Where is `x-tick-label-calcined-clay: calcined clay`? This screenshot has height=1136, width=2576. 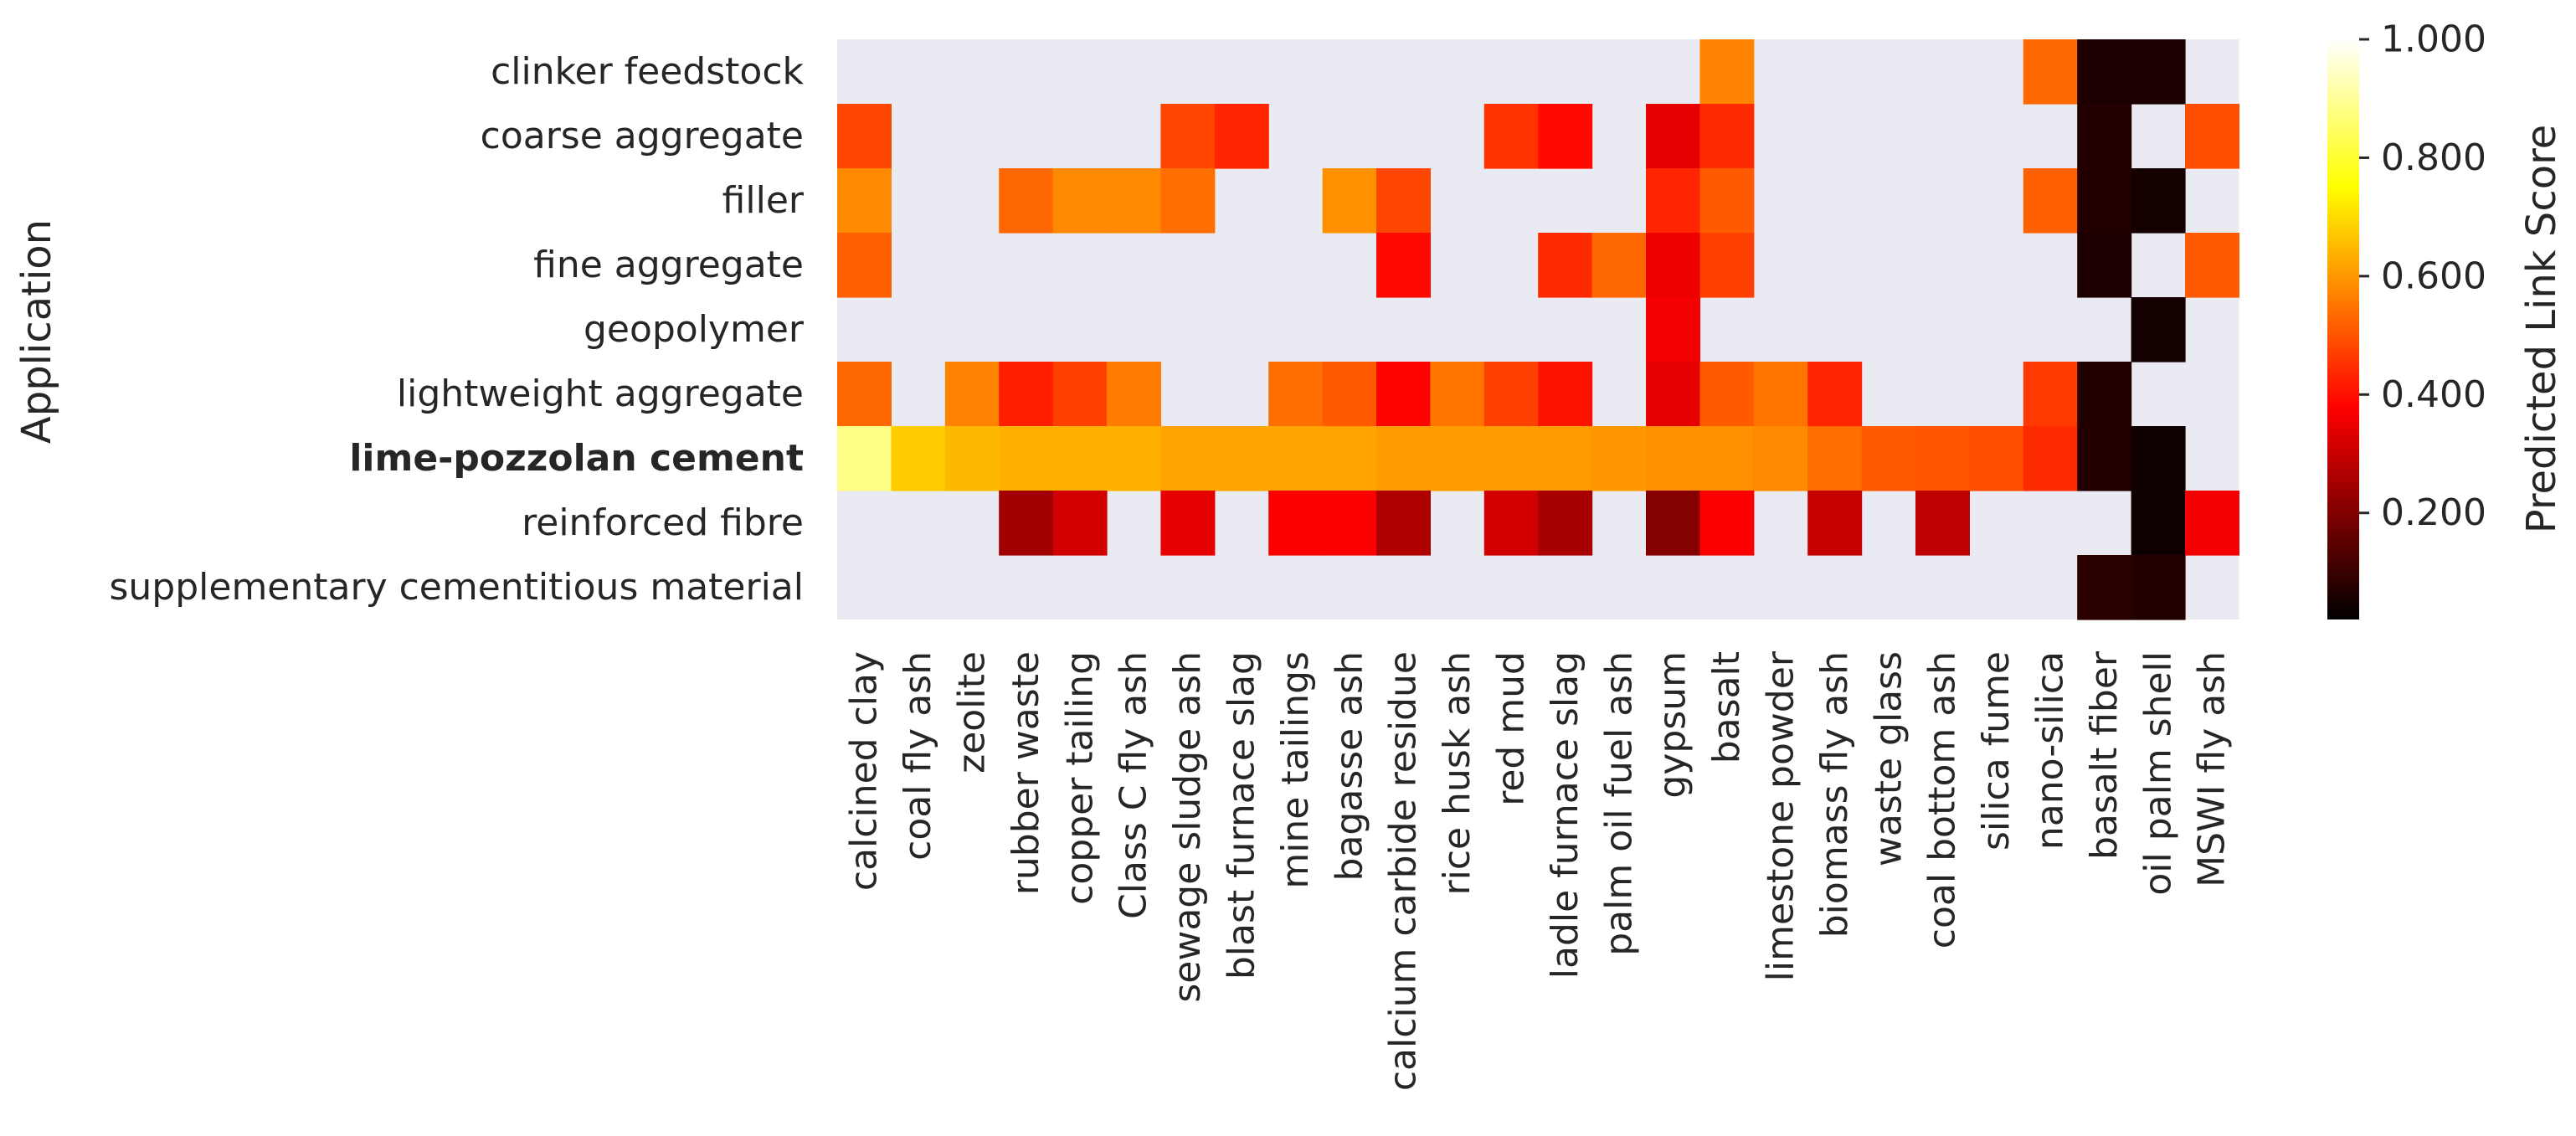
x-tick-label-calcined-clay: calcined clay is located at coordinates (864, 771).